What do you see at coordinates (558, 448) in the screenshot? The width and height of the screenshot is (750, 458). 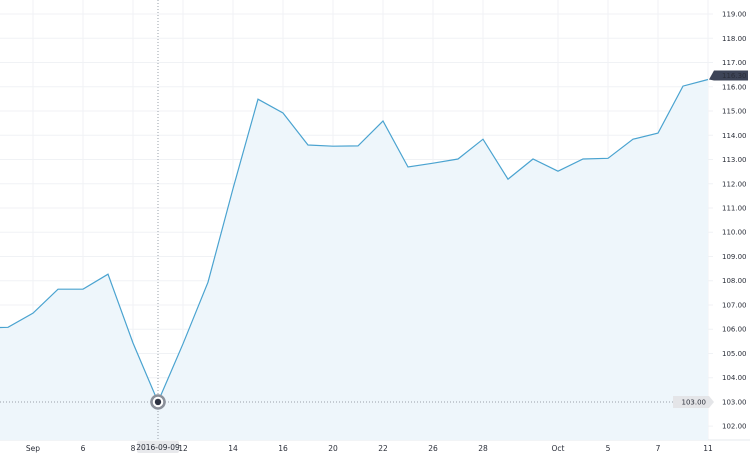 I see `x-tick-label: Oct` at bounding box center [558, 448].